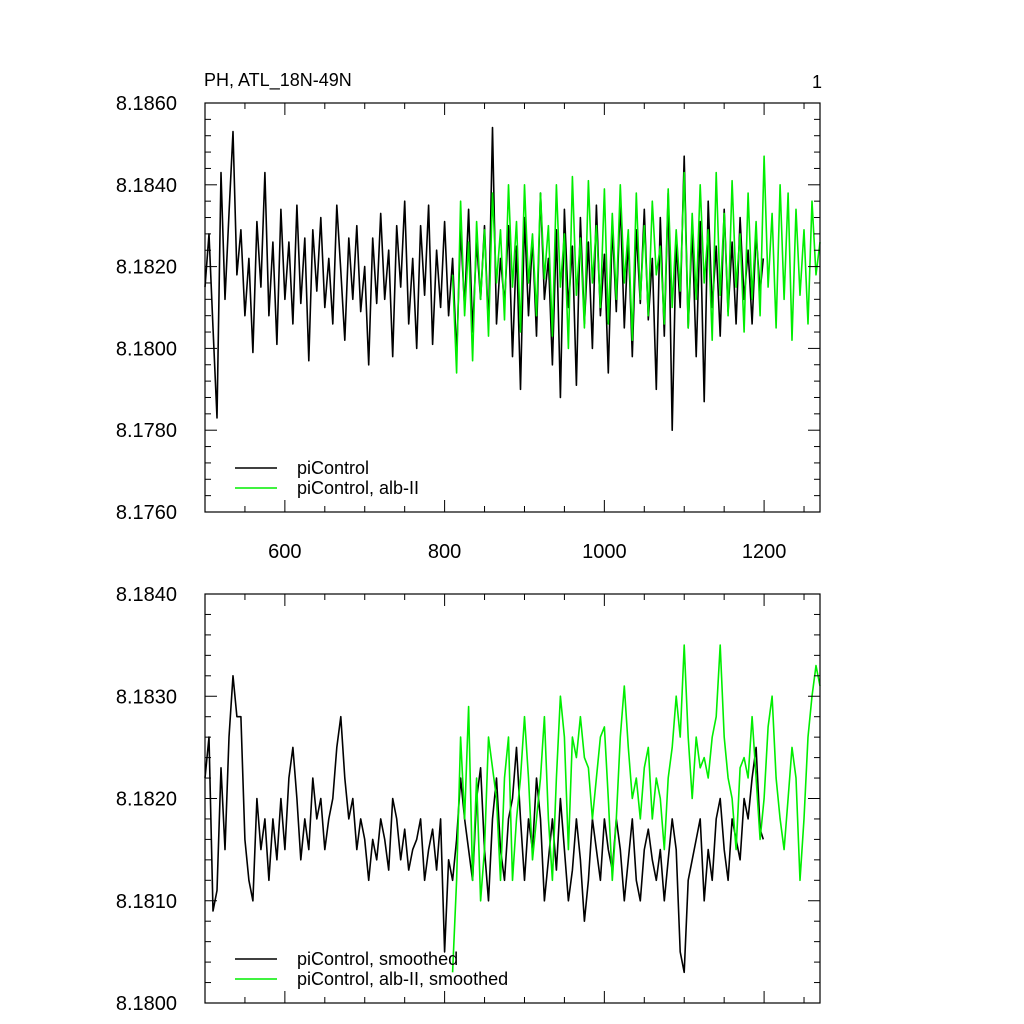 Image resolution: width=1024 pixels, height=1024 pixels. What do you see at coordinates (146, 902) in the screenshot?
I see `y-tick-label: 8.1810` at bounding box center [146, 902].